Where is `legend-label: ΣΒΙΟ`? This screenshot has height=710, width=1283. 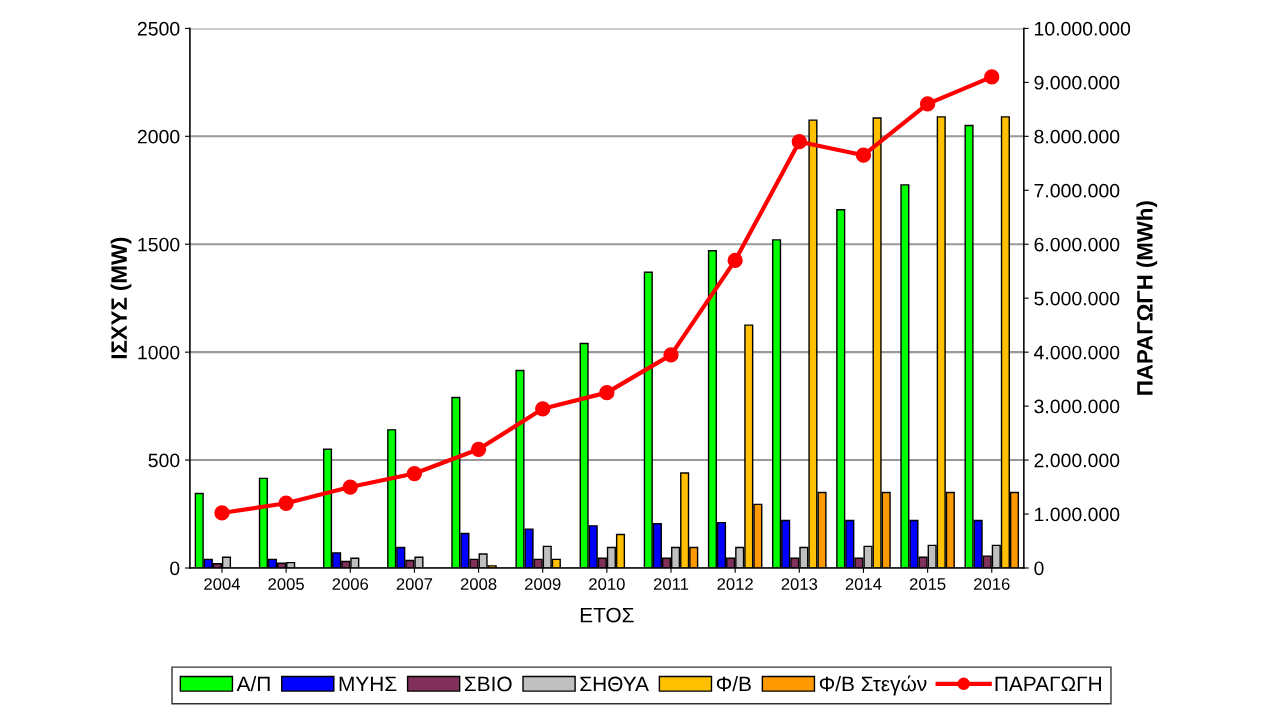
legend-label: ΣΒΙΟ is located at coordinates (488, 684).